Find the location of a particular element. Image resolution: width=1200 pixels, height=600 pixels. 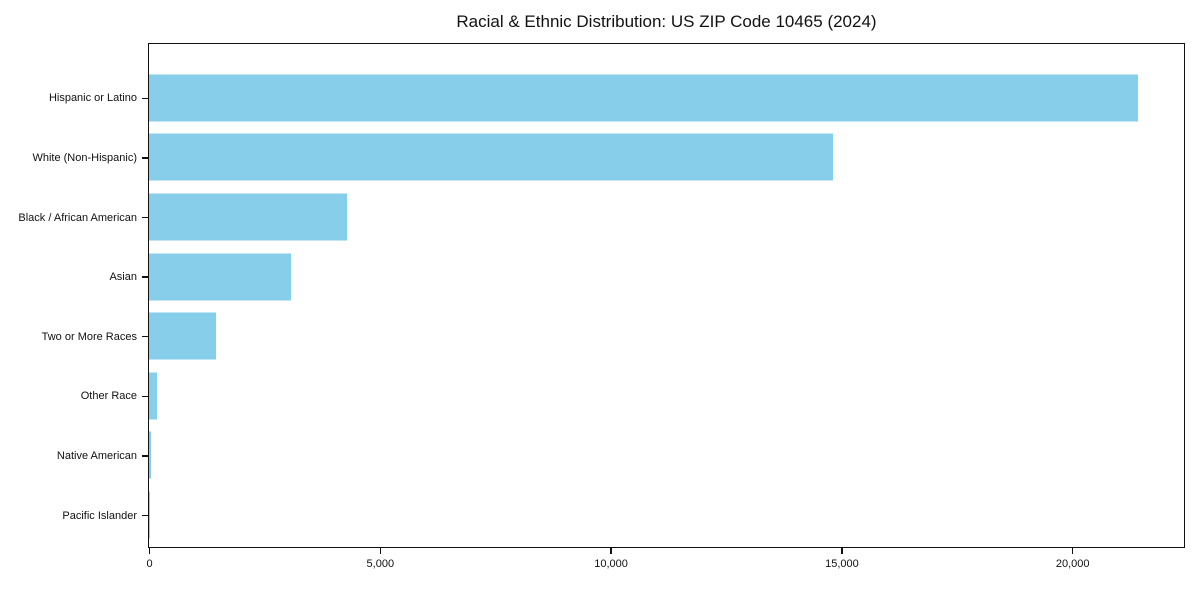

y-tick-label: White (Non-Hispanic) is located at coordinates (84, 157).